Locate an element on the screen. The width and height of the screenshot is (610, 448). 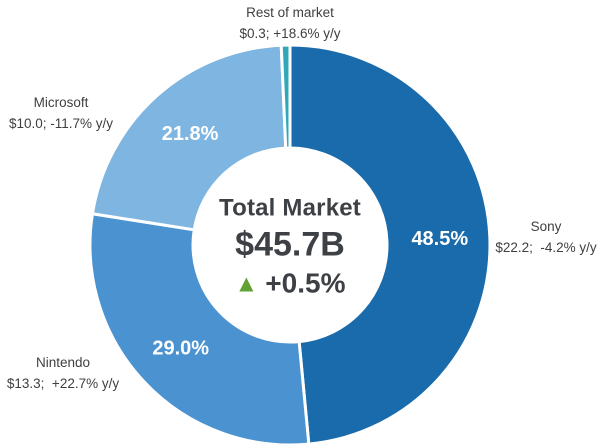
segment-value: $22.2; -4.2% y/y is located at coordinates (546, 247).